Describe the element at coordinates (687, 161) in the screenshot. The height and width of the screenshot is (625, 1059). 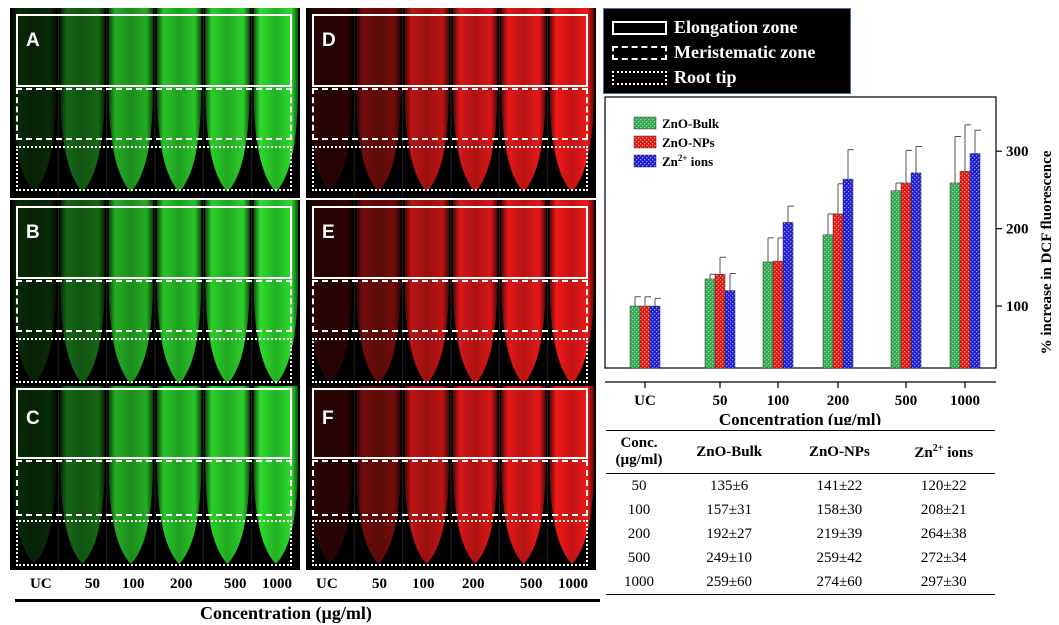
I see `legend-label: Zn2+ ions` at that location.